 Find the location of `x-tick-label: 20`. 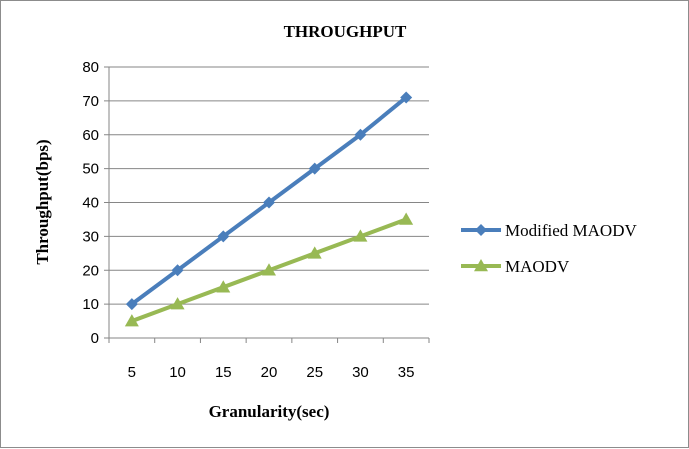

x-tick-label: 20 is located at coordinates (269, 372).